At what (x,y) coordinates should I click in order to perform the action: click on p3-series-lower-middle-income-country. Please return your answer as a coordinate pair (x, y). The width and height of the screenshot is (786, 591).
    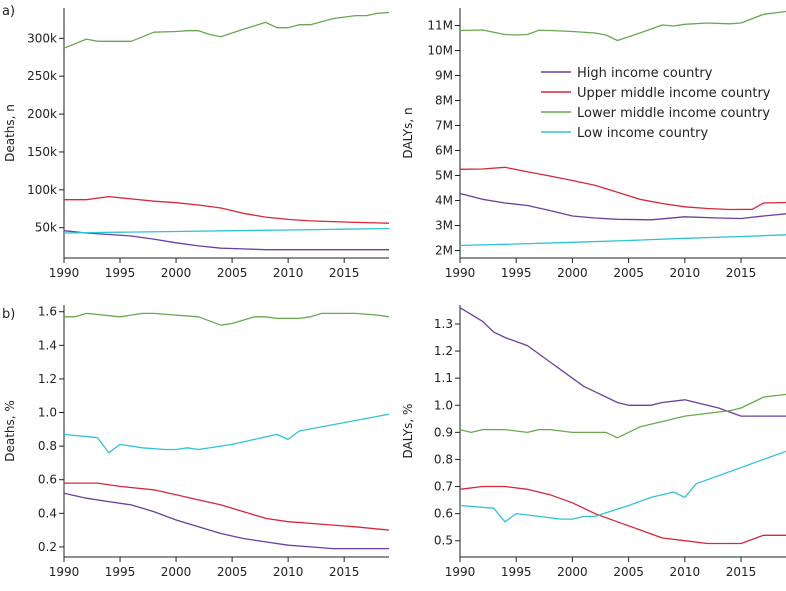
    Looking at the image, I should click on (622, 416).